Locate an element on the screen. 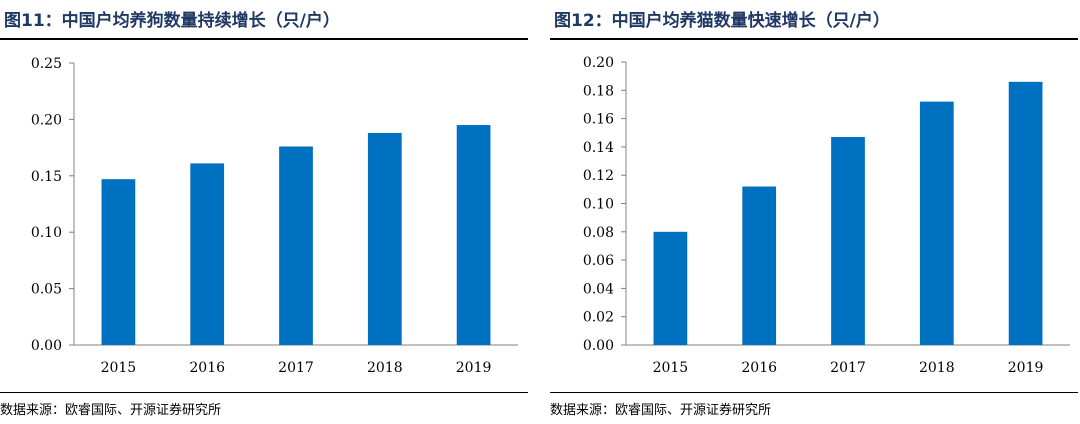  y-tick-label: 0.16 is located at coordinates (598, 120).